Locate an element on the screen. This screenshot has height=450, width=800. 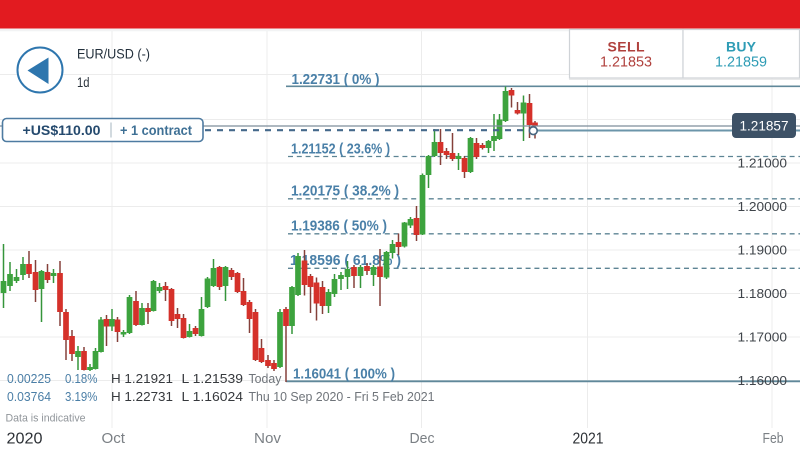
svg-text: H 1.22731 is located at coordinates (142, 396).